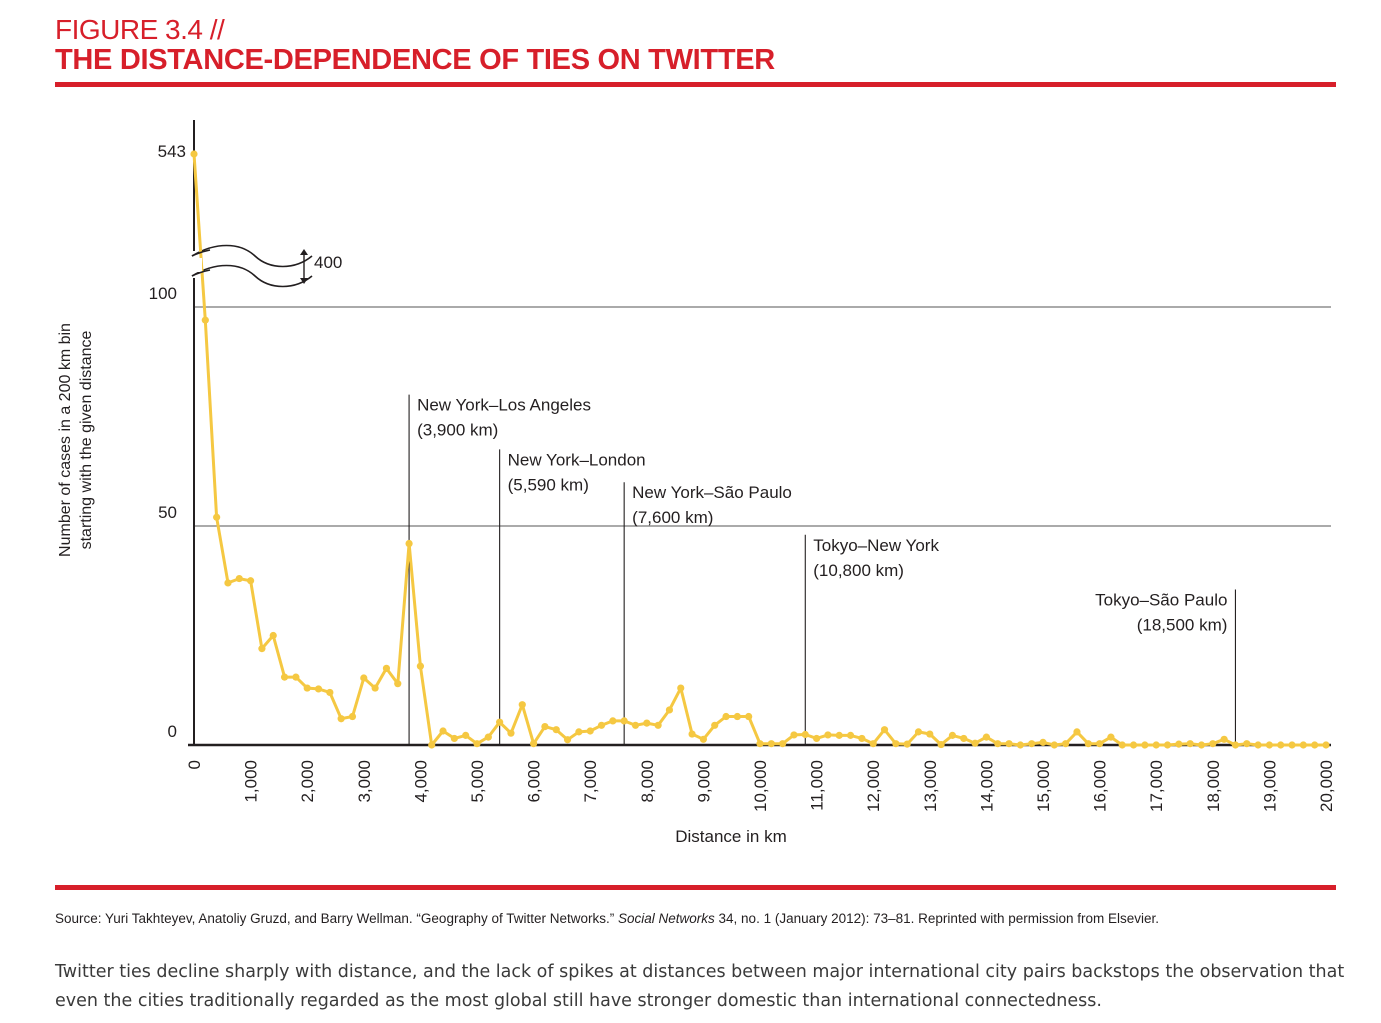 The height and width of the screenshot is (1023, 1381). I want to click on annotation-distance-5: (18,500 km), so click(1182, 625).